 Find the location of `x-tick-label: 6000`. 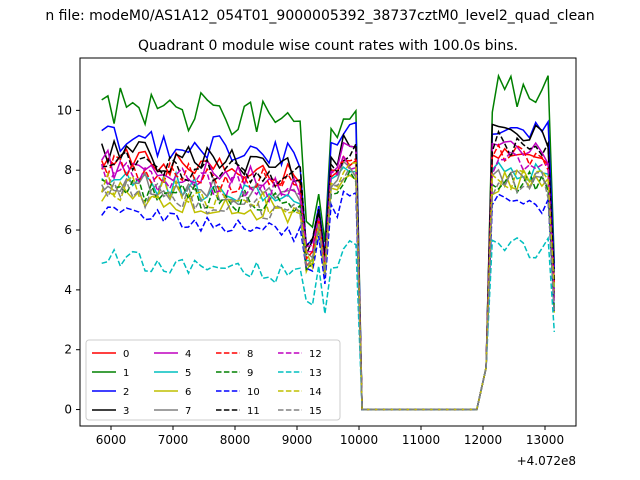

x-tick-label: 6000 is located at coordinates (111, 440).